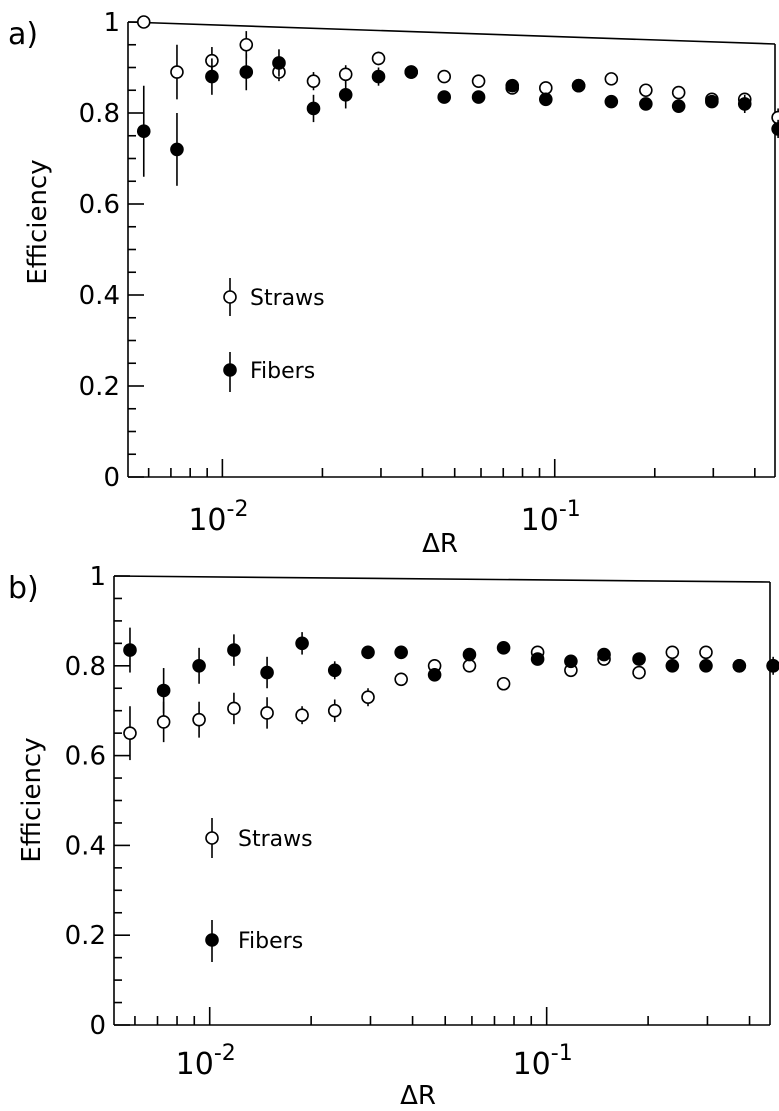 This screenshot has width=779, height=1111. Describe the element at coordinates (99, 114) in the screenshot. I see `y-tick-label: 0.8` at that location.